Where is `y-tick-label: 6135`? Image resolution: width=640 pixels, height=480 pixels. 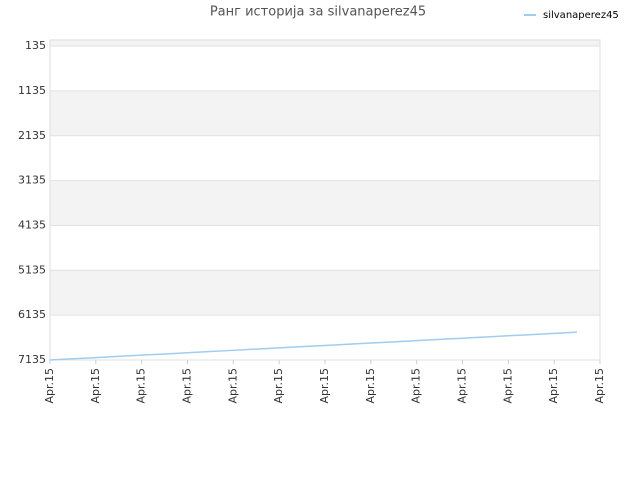 y-tick-label: 6135 is located at coordinates (32, 314).